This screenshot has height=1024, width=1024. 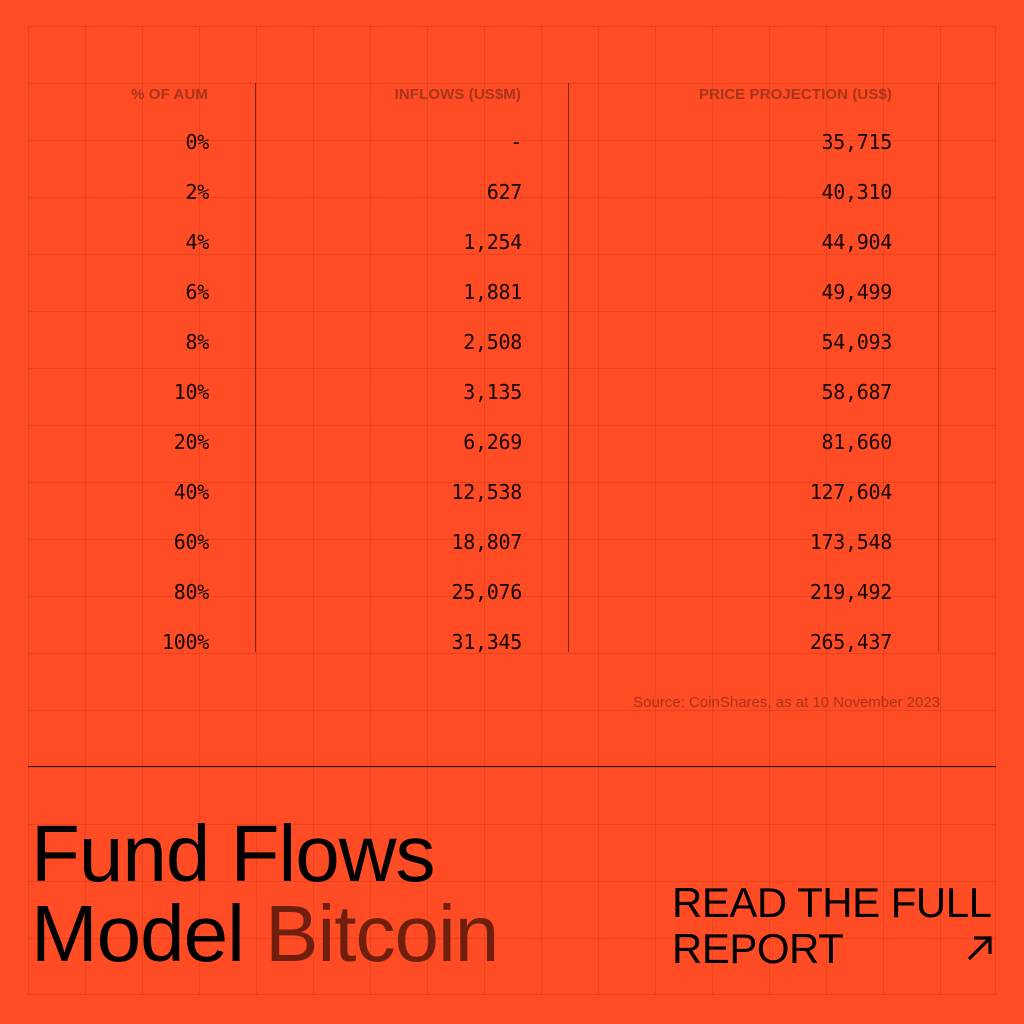 I want to click on cell-aum: 4%, so click(x=197, y=242).